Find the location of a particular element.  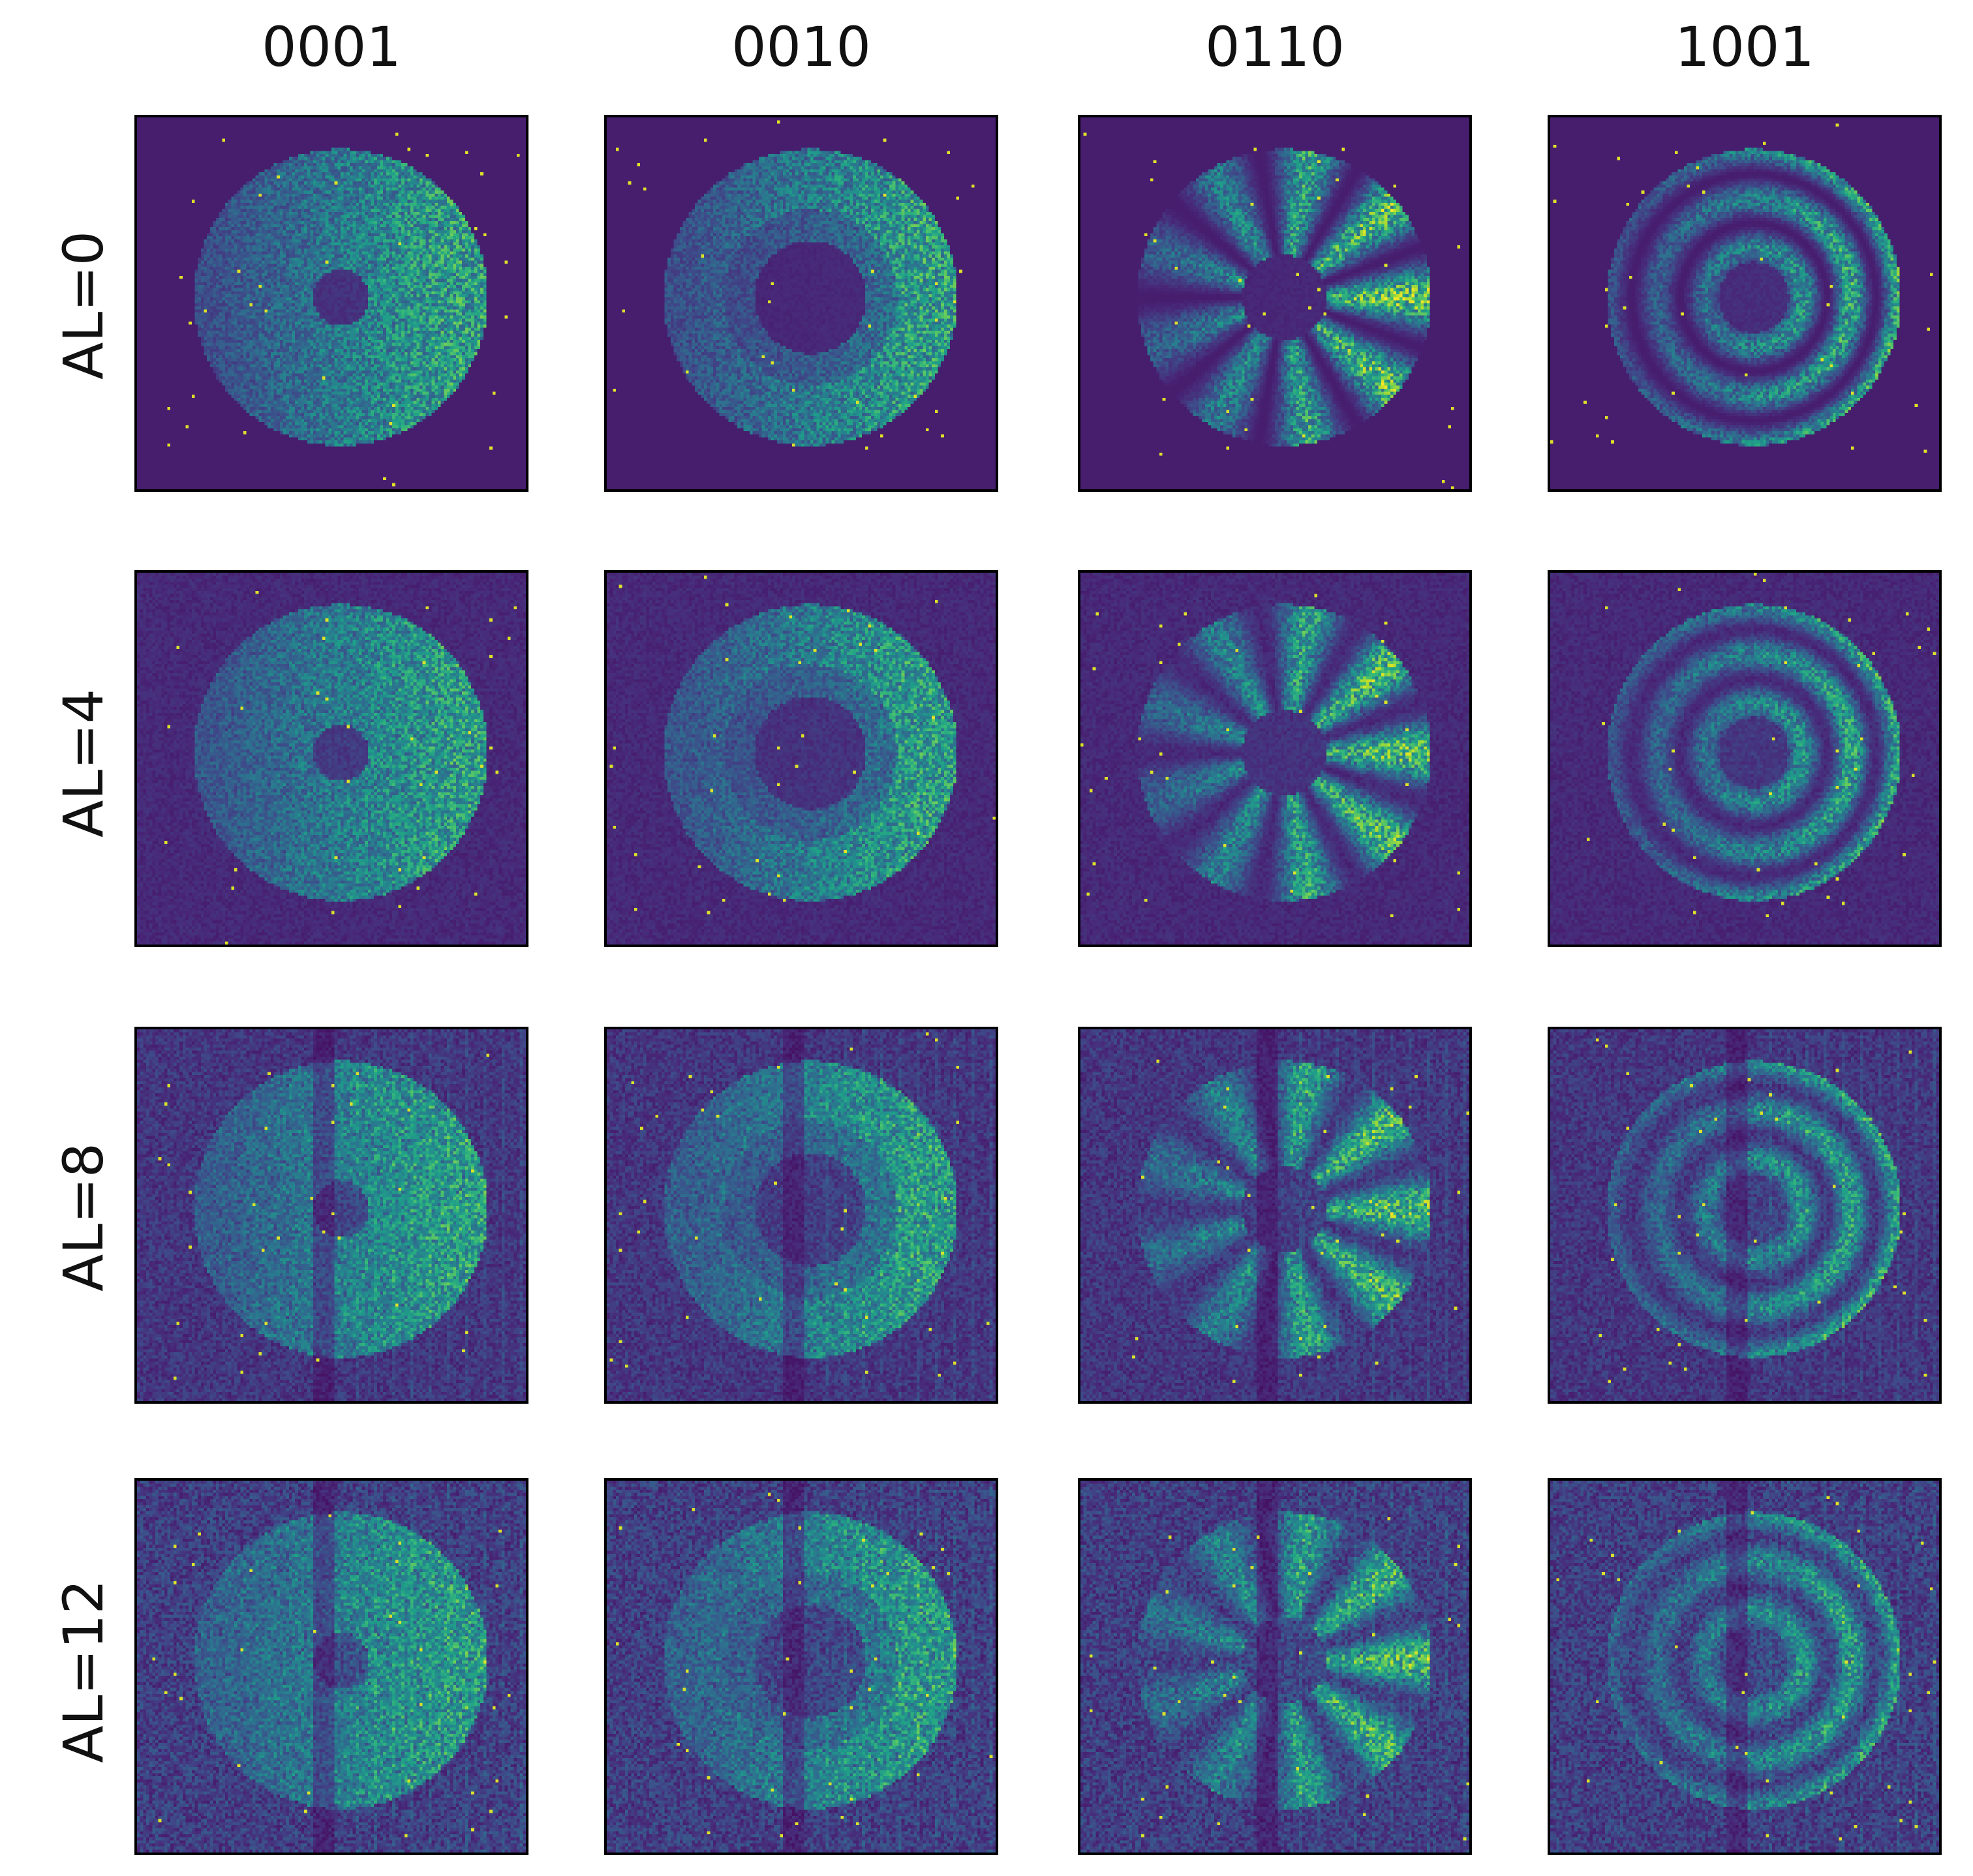

column-title-0010: 0010 is located at coordinates (801, 47).